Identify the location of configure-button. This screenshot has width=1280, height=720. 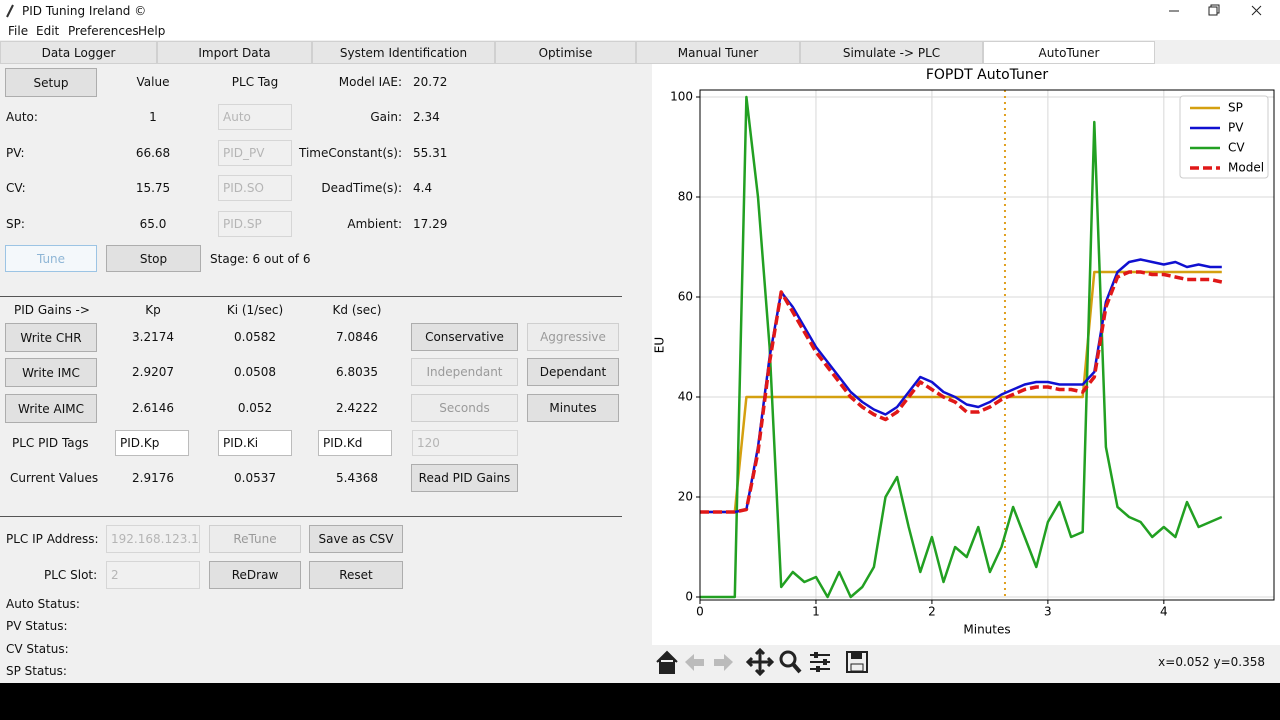
(820, 662).